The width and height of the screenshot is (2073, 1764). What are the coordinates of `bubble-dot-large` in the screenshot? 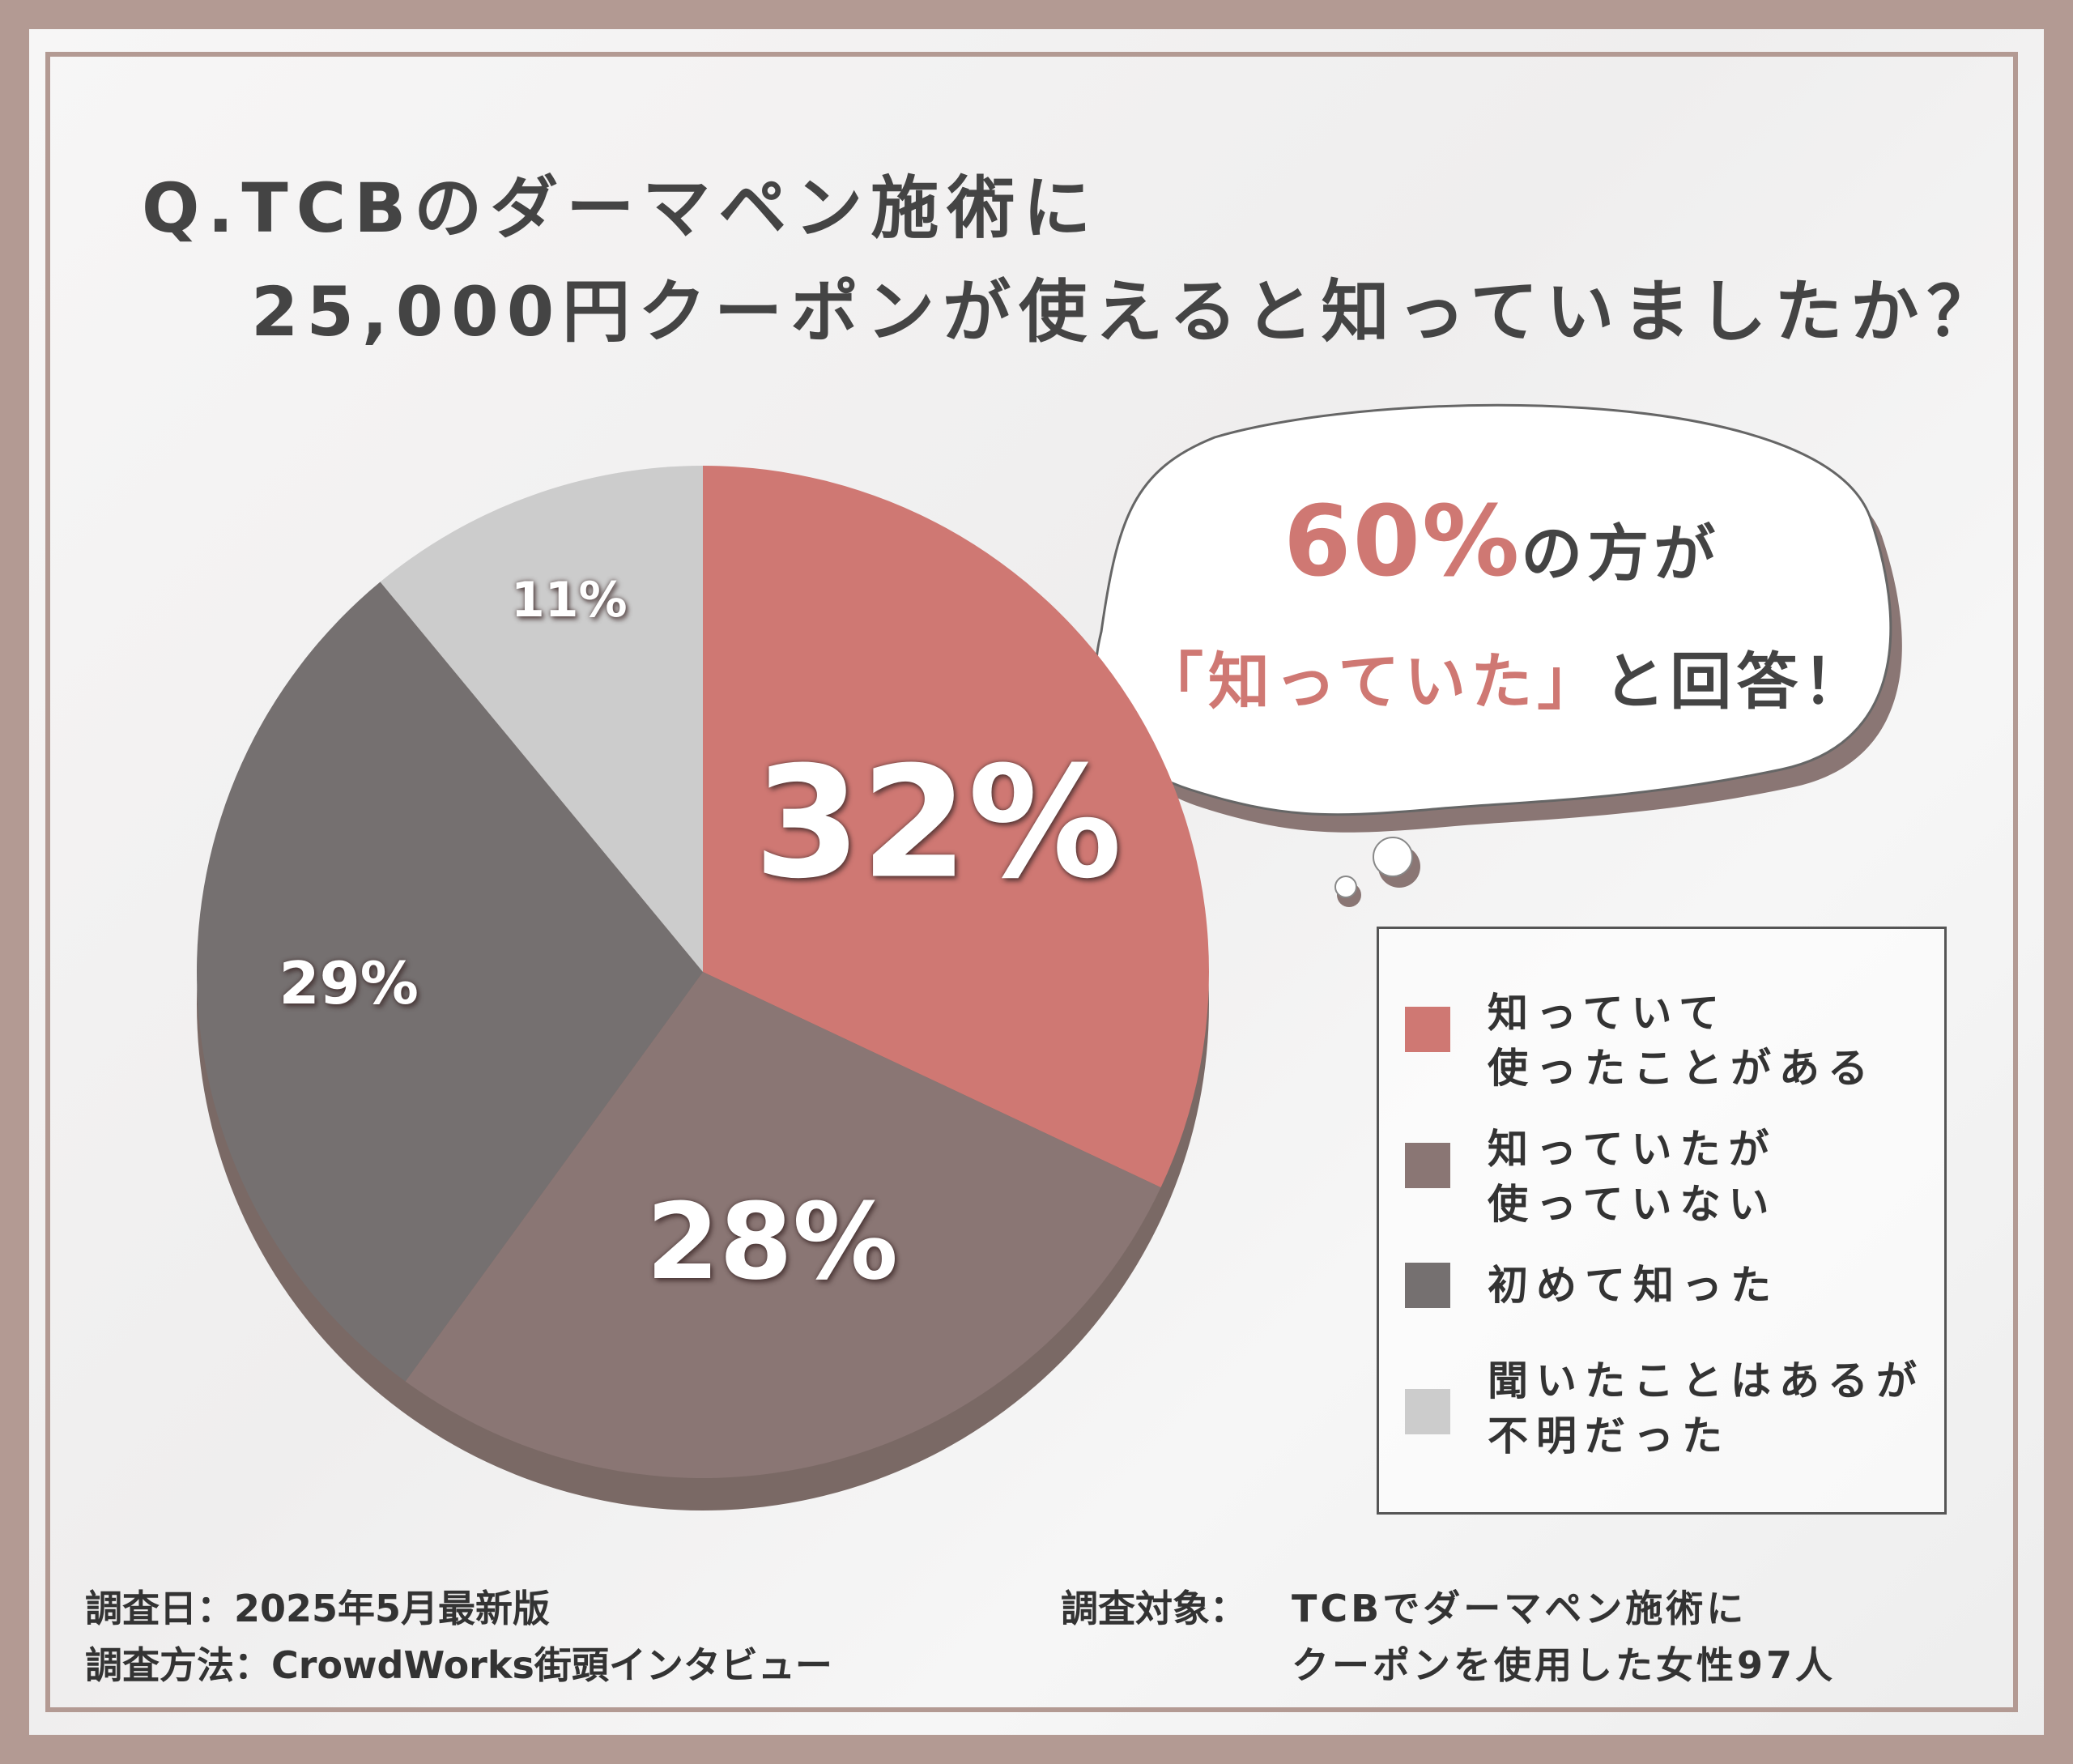 It's located at (1393, 857).